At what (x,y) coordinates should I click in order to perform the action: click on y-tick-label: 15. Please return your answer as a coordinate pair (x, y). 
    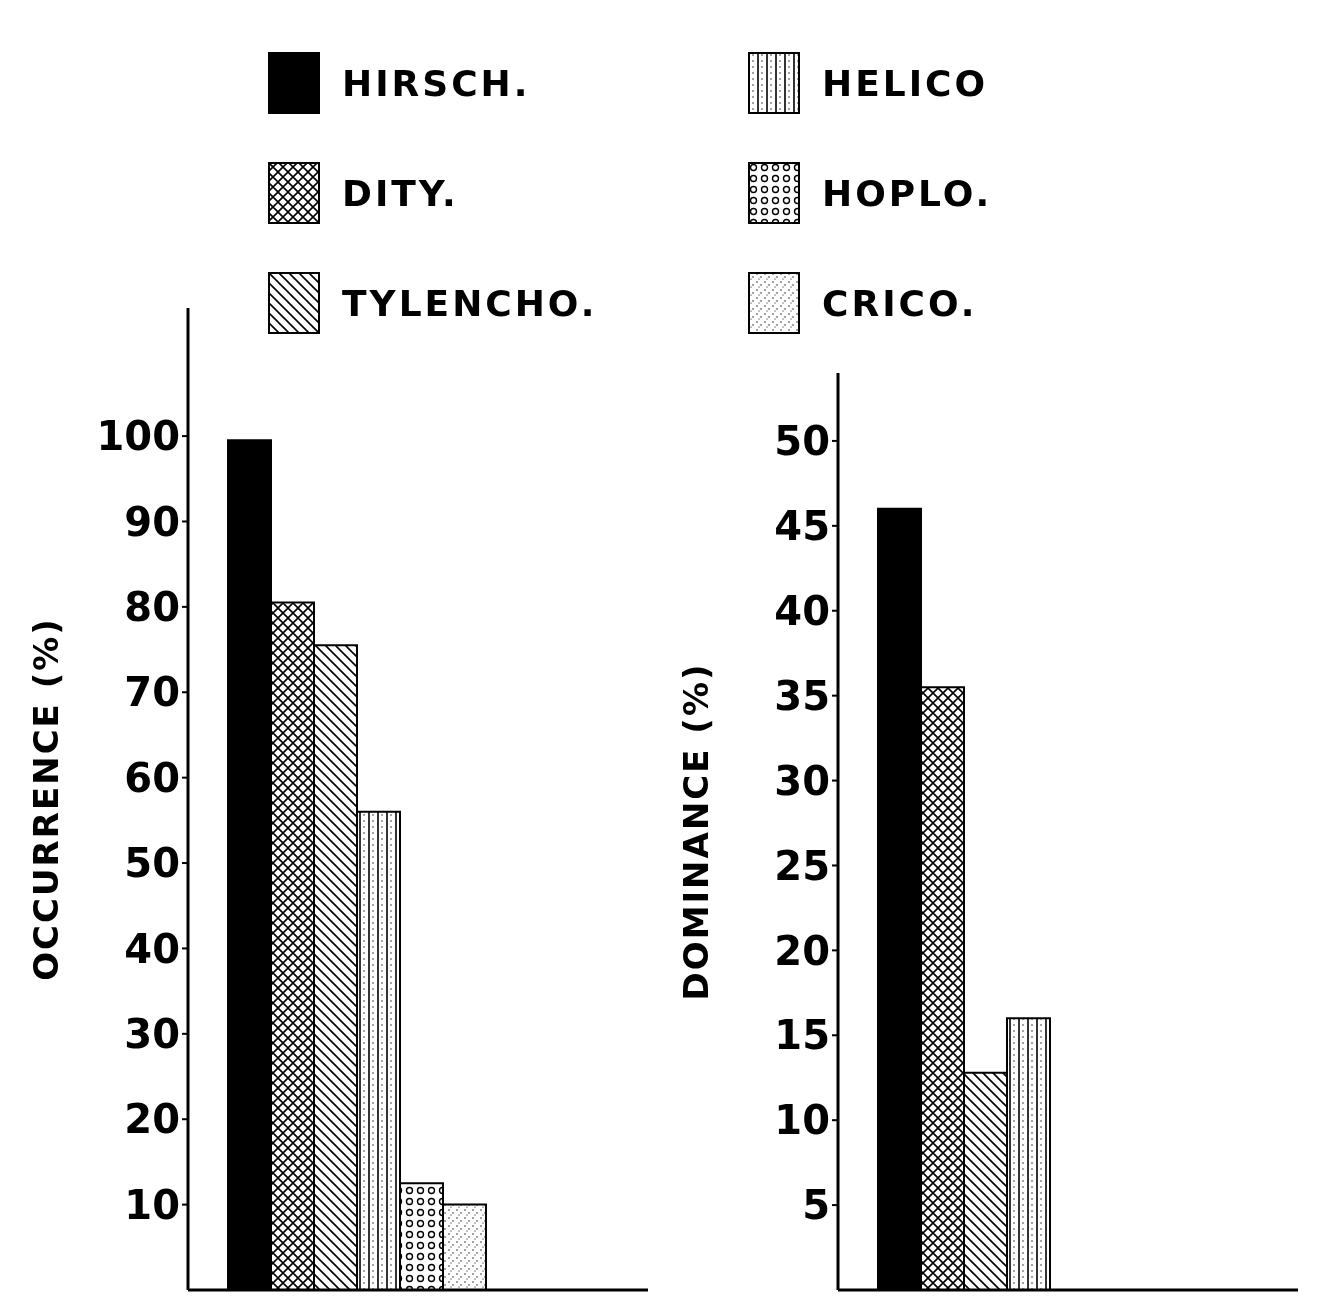
    Looking at the image, I should click on (802, 1035).